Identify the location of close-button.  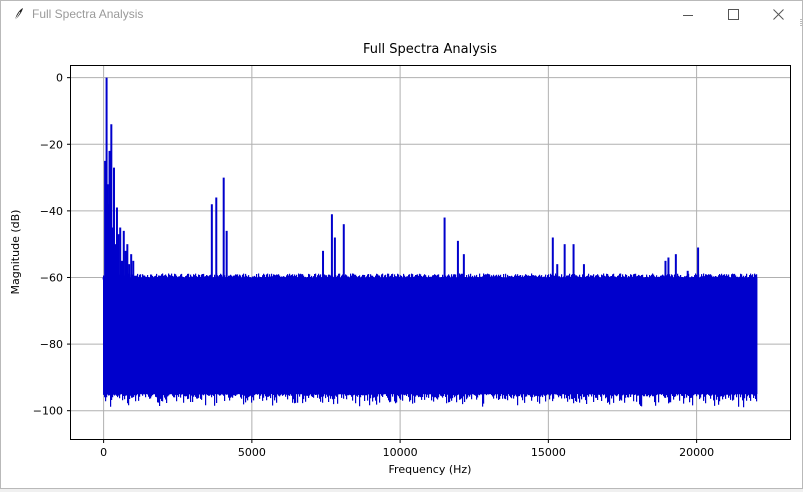
(779, 15).